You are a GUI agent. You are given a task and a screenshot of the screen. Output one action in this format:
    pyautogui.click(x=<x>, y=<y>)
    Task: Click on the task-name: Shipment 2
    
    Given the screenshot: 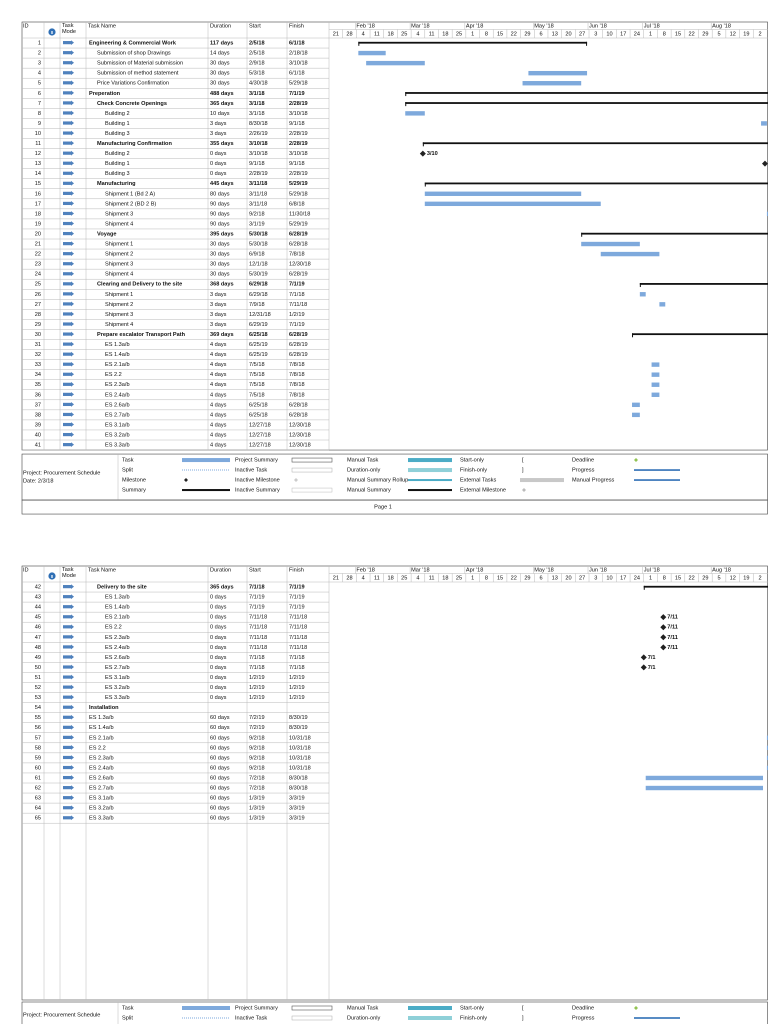 What is the action you would take?
    pyautogui.click(x=119, y=305)
    